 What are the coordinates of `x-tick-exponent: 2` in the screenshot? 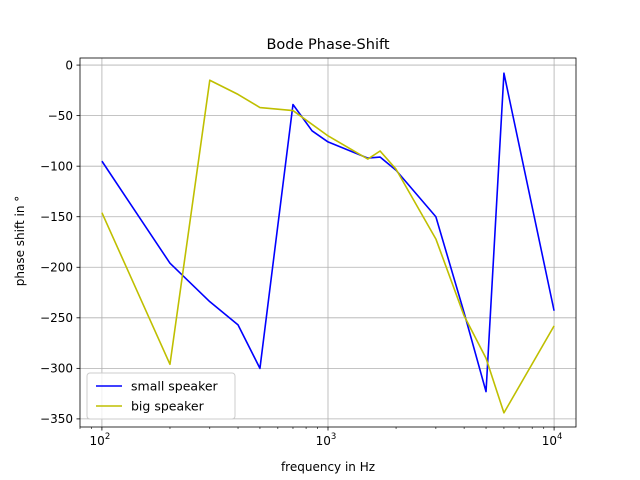 It's located at (107, 437).